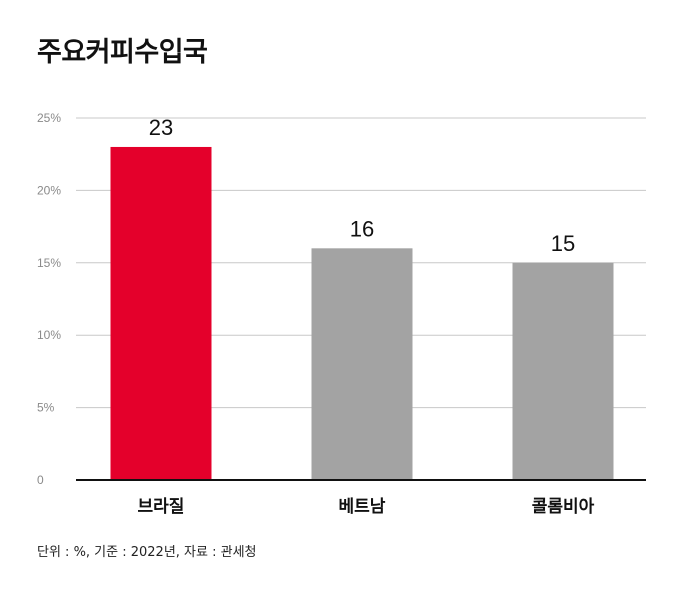 Image resolution: width=680 pixels, height=592 pixels. I want to click on category-labels: 브라질 베트남 콜롬비아, so click(366, 506).